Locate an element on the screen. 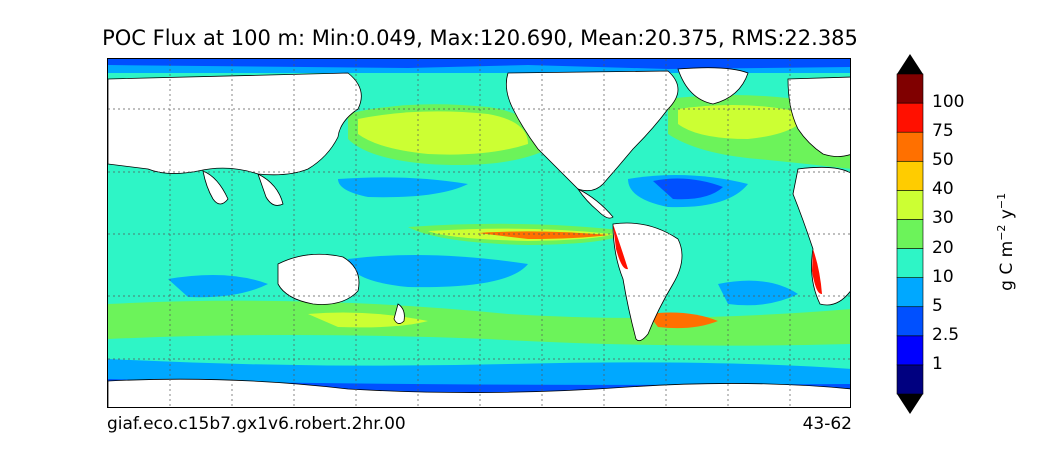 The height and width of the screenshot is (464, 1038). north-america-landmass is located at coordinates (592, 131).